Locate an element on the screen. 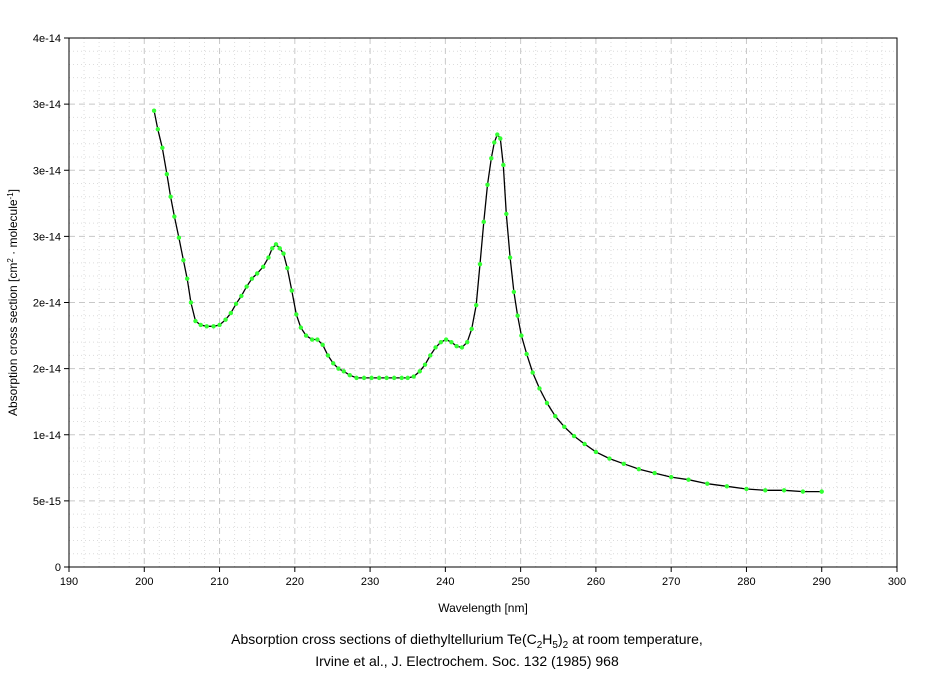 The height and width of the screenshot is (673, 934). x-tick-label: 230 is located at coordinates (370, 582).